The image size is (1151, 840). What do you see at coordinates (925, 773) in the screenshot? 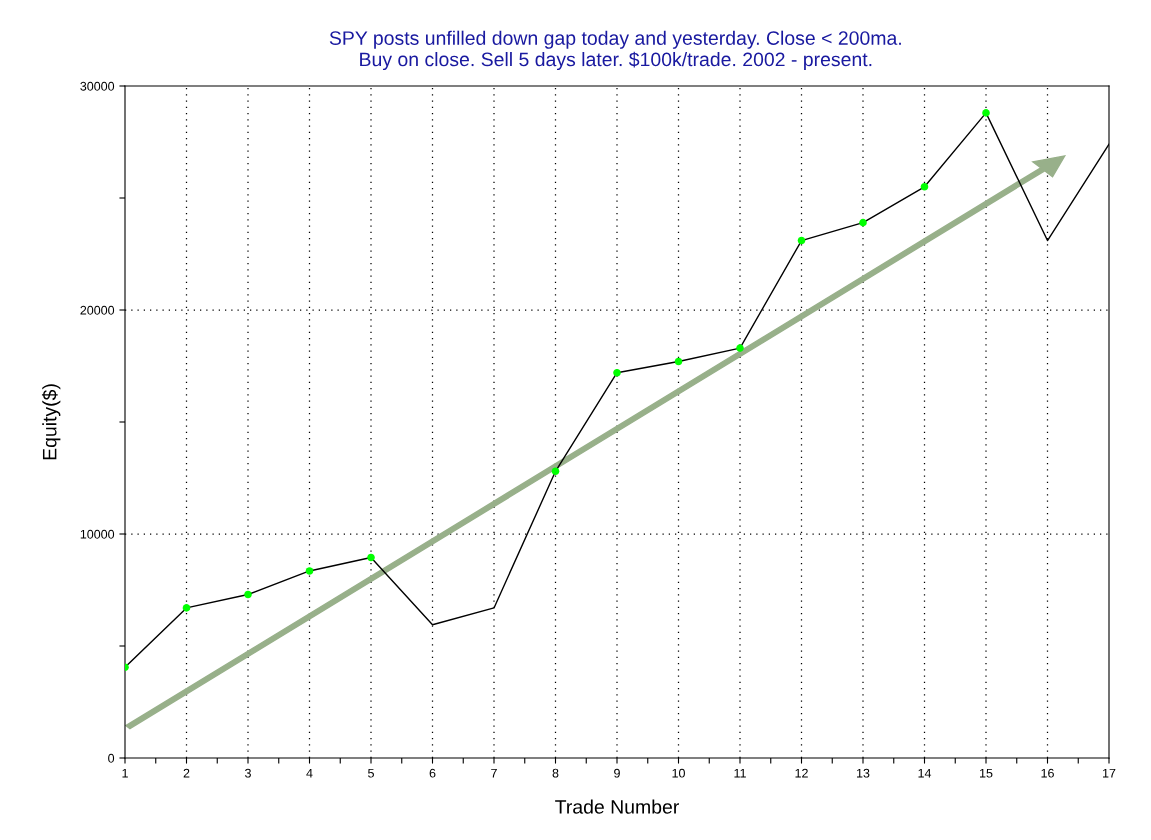
I see `x-tick-label: 14` at bounding box center [925, 773].